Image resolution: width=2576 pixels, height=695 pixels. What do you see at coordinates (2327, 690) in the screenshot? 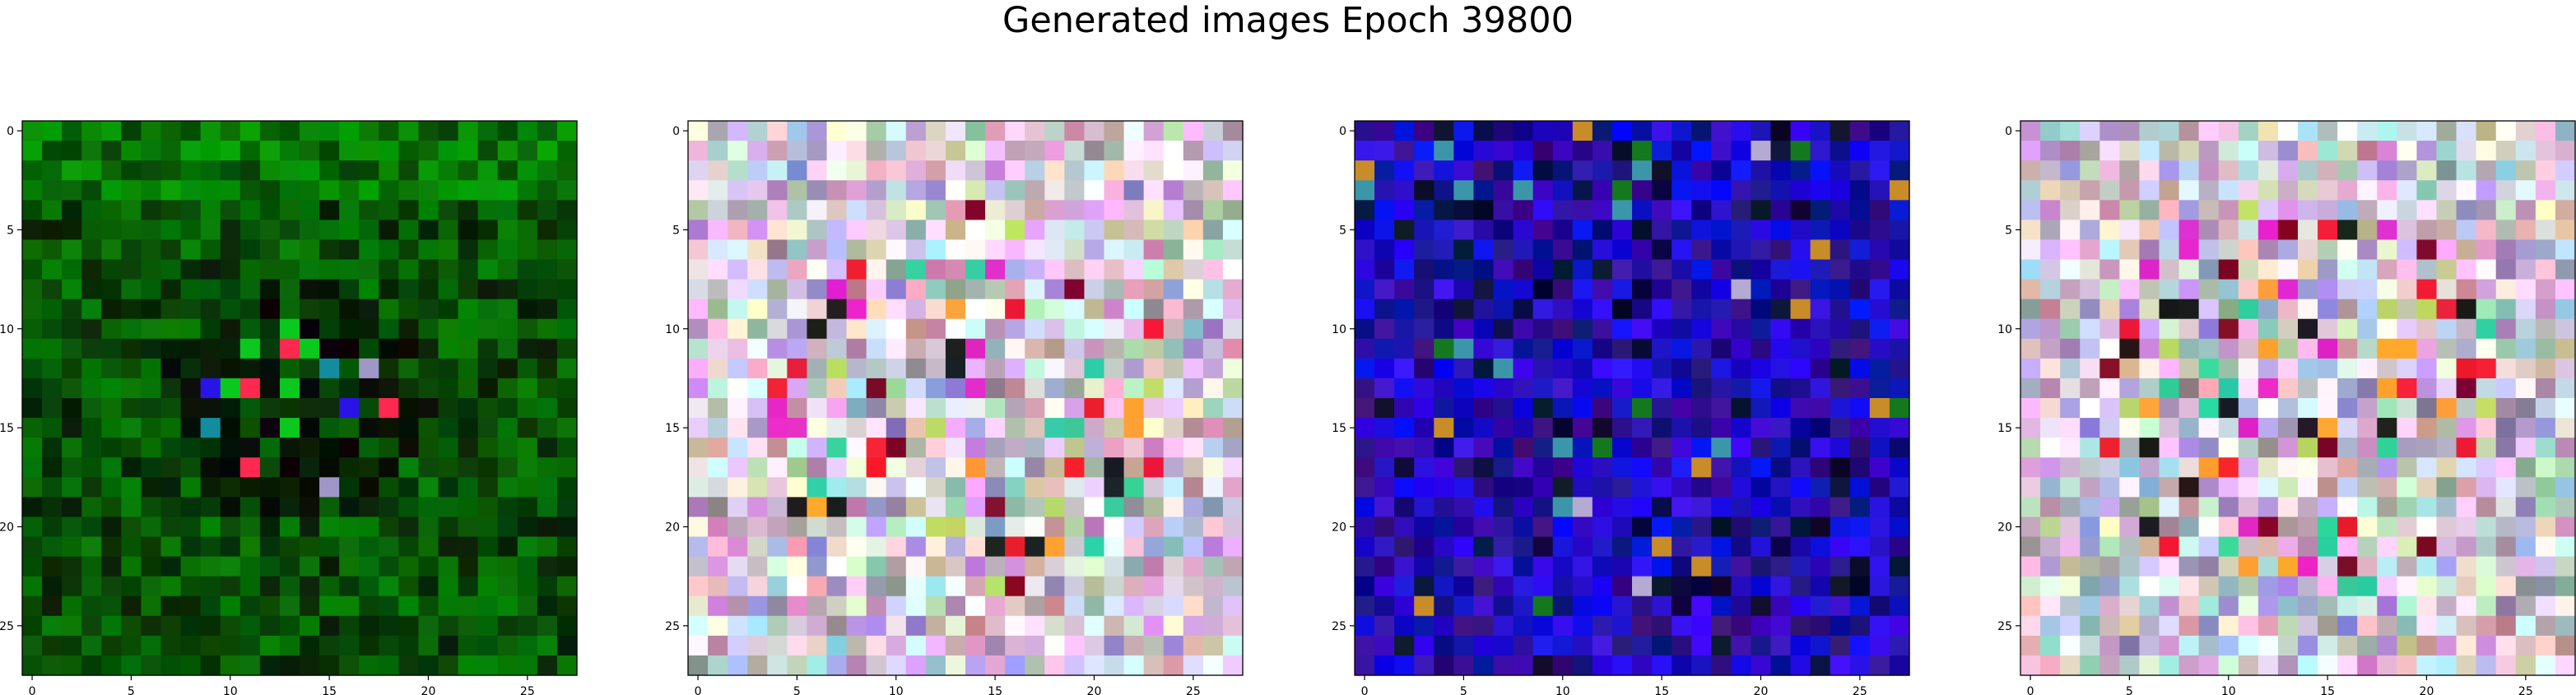
I see `x-tick-label: 15` at bounding box center [2327, 690].